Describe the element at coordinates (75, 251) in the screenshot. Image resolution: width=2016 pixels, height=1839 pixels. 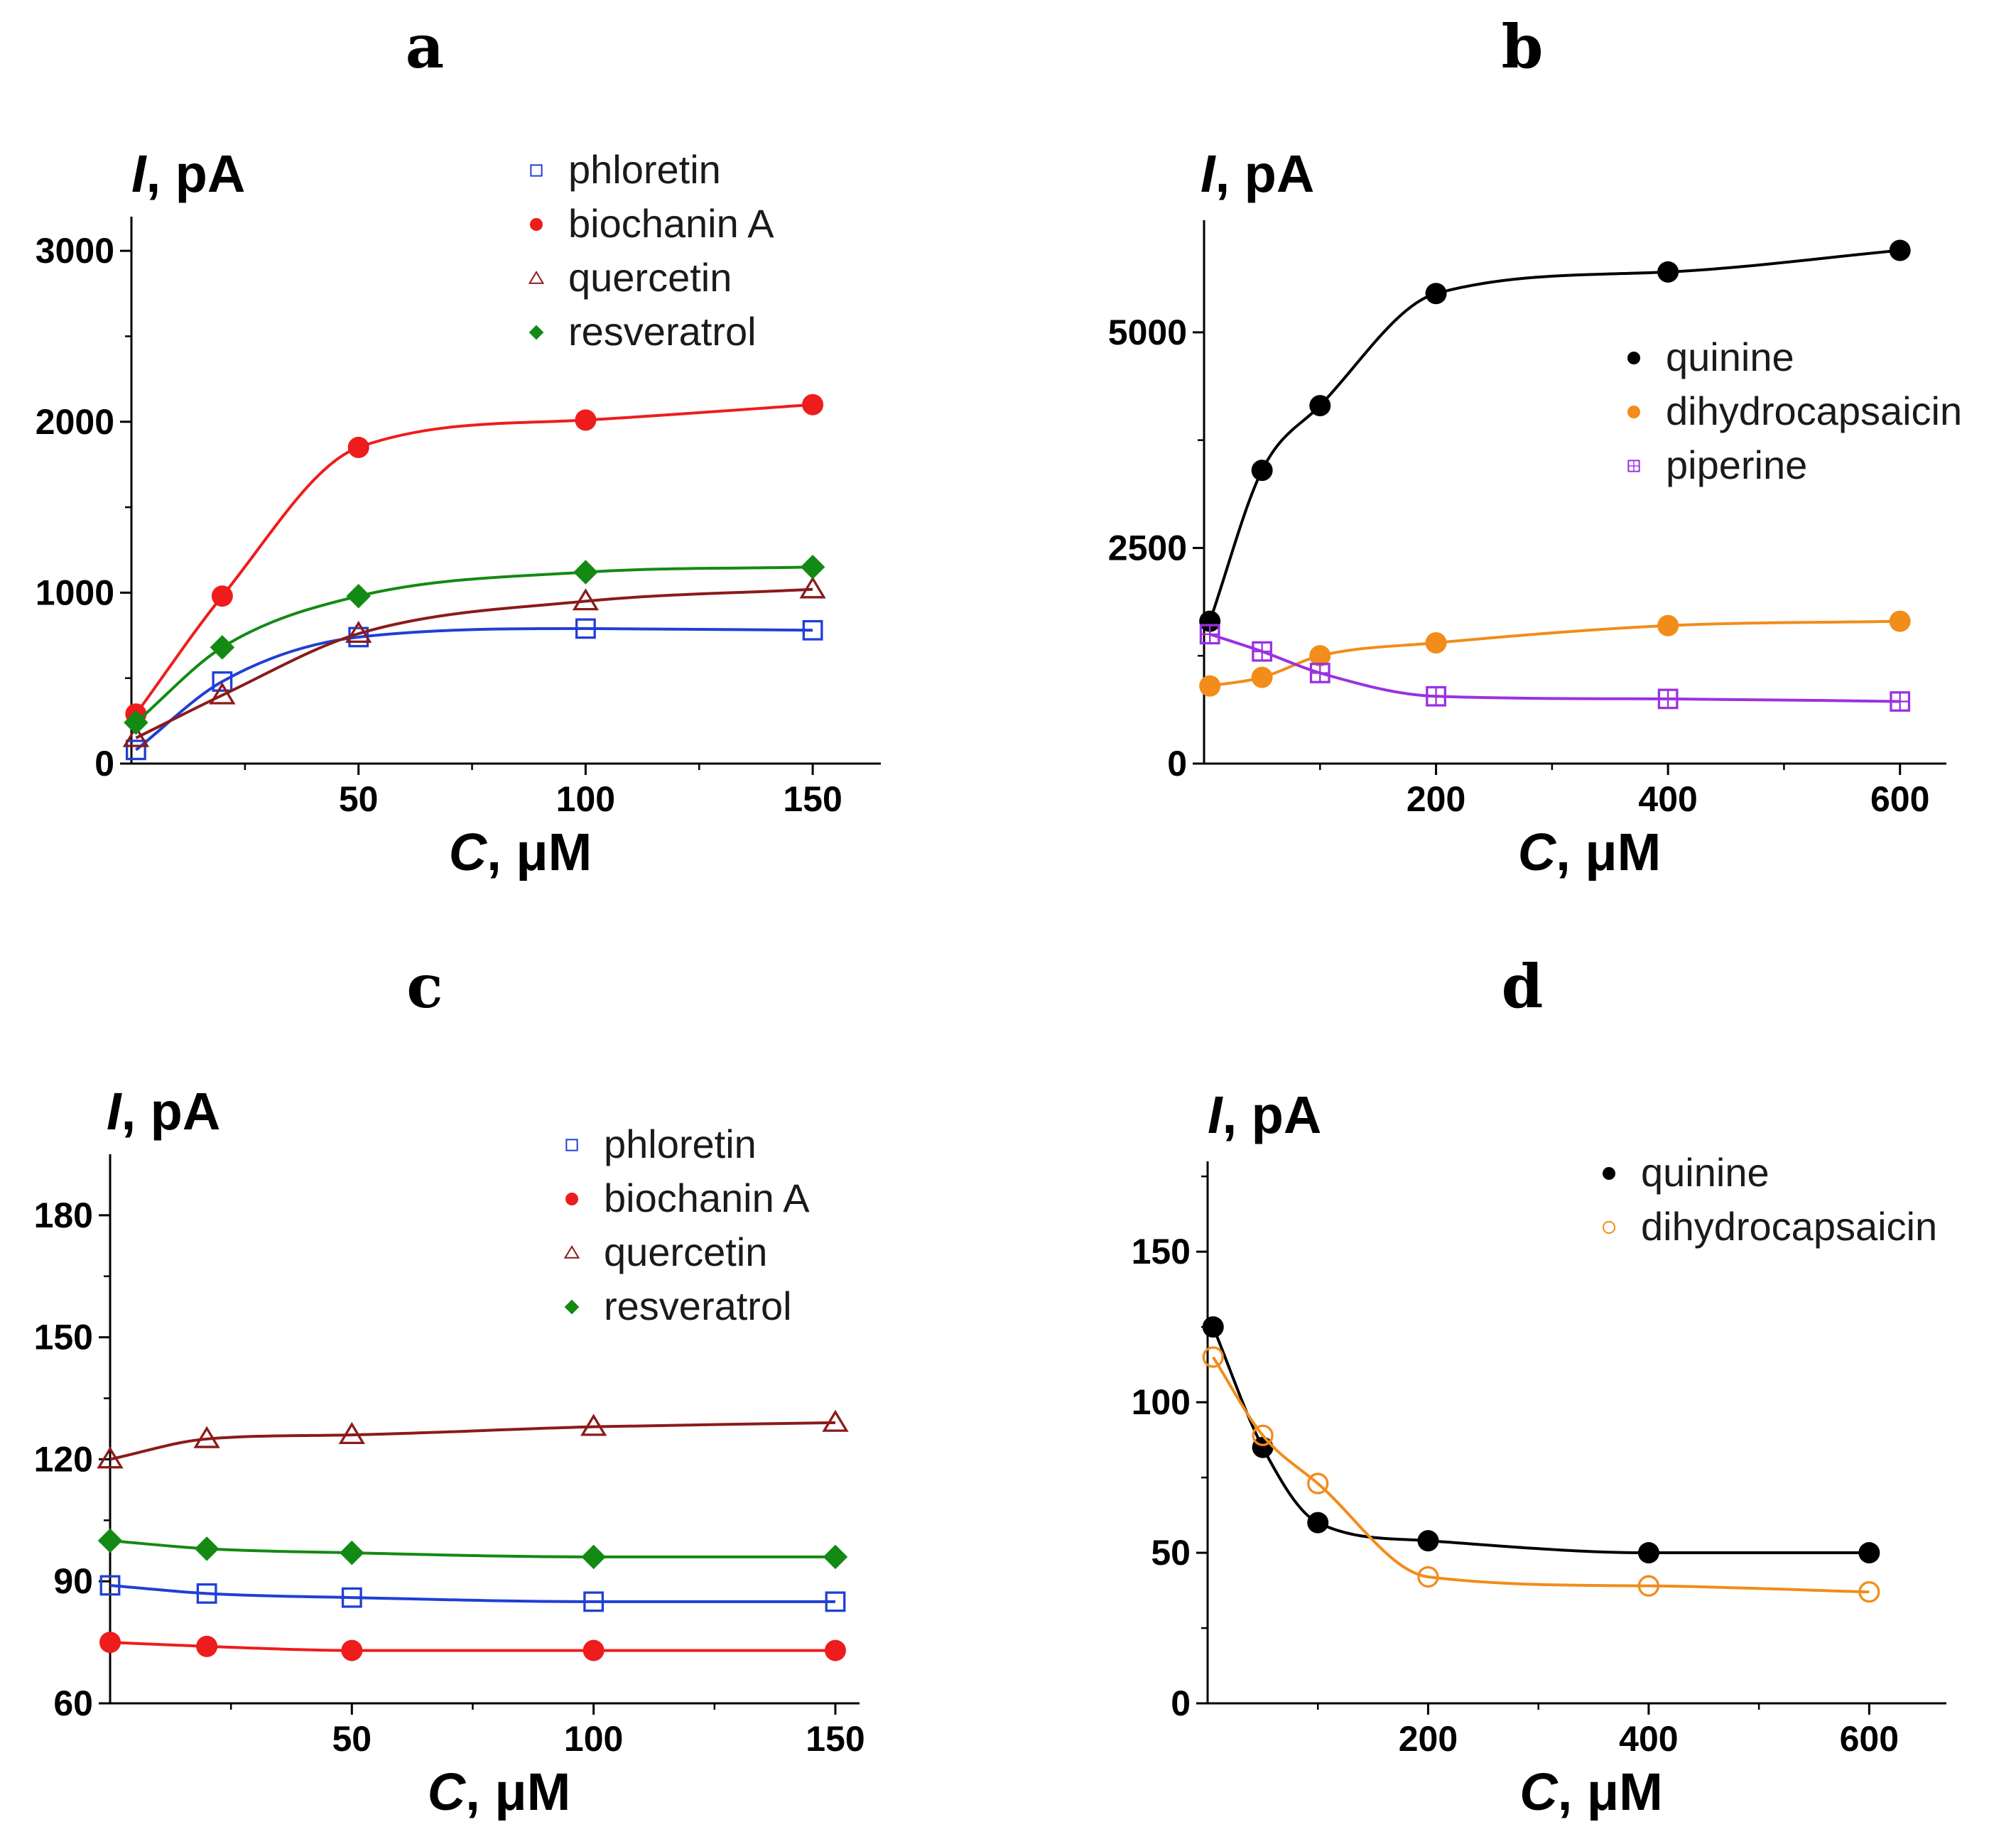
I see `y-tick-label: 3000` at that location.